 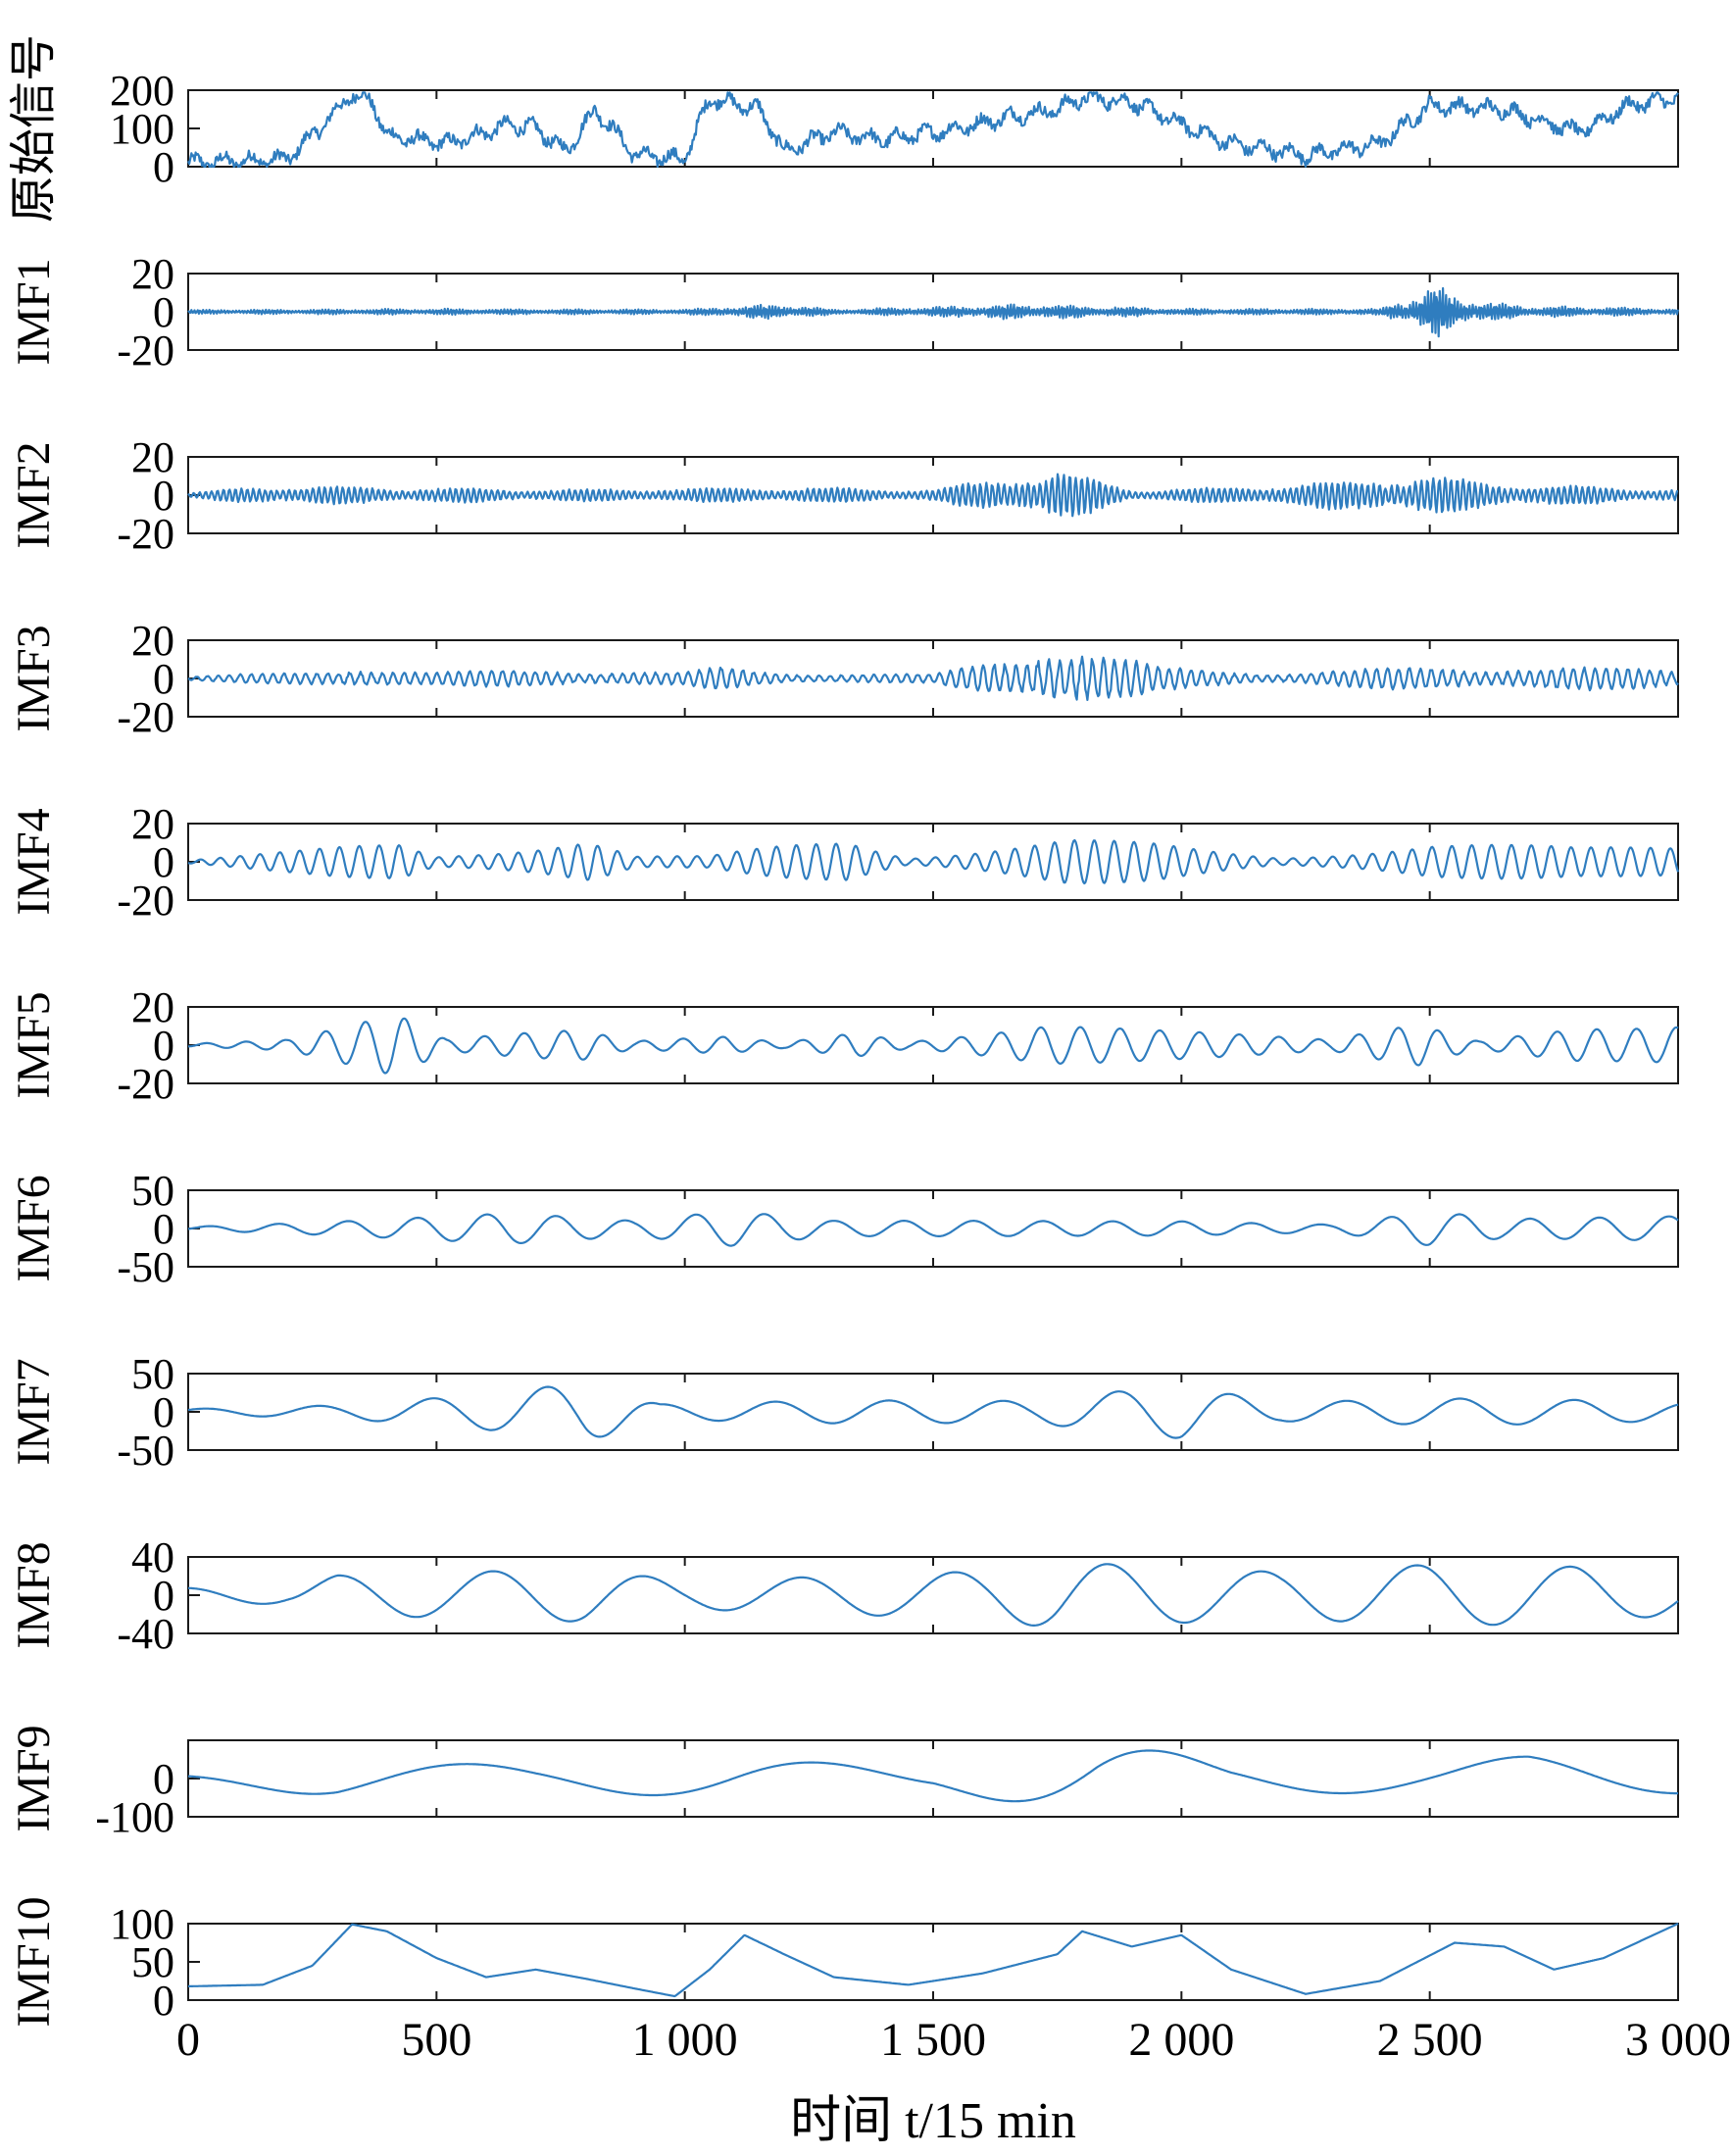 What do you see at coordinates (188, 2040) in the screenshot?
I see `x-tick-label: 0` at bounding box center [188, 2040].